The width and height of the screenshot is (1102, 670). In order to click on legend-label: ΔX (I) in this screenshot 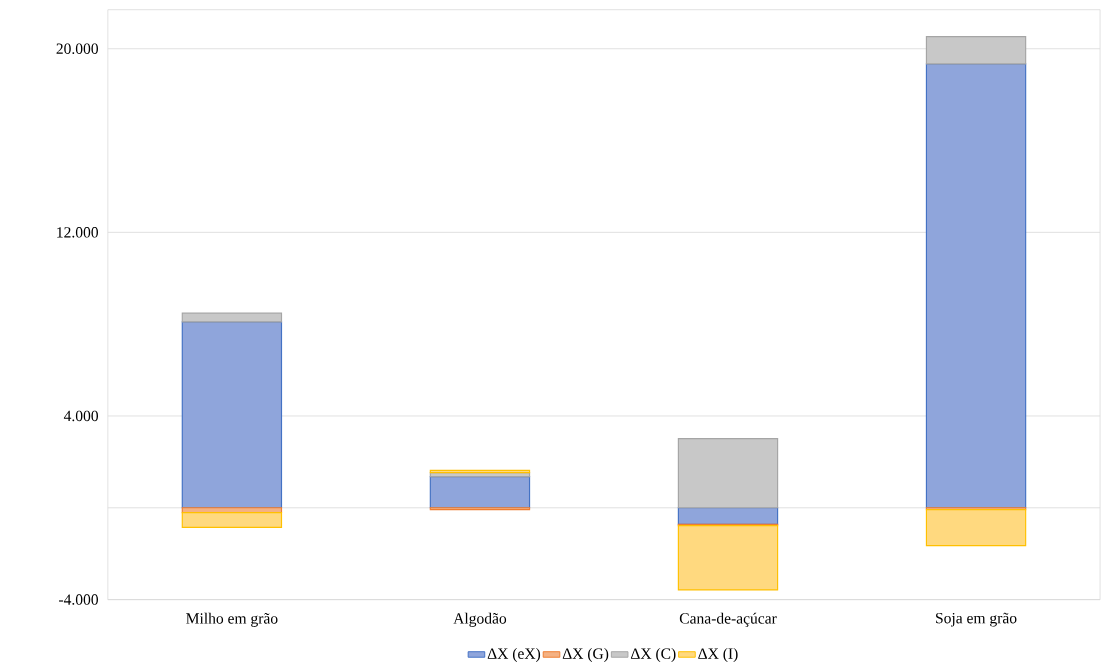, I will do `click(718, 655)`.